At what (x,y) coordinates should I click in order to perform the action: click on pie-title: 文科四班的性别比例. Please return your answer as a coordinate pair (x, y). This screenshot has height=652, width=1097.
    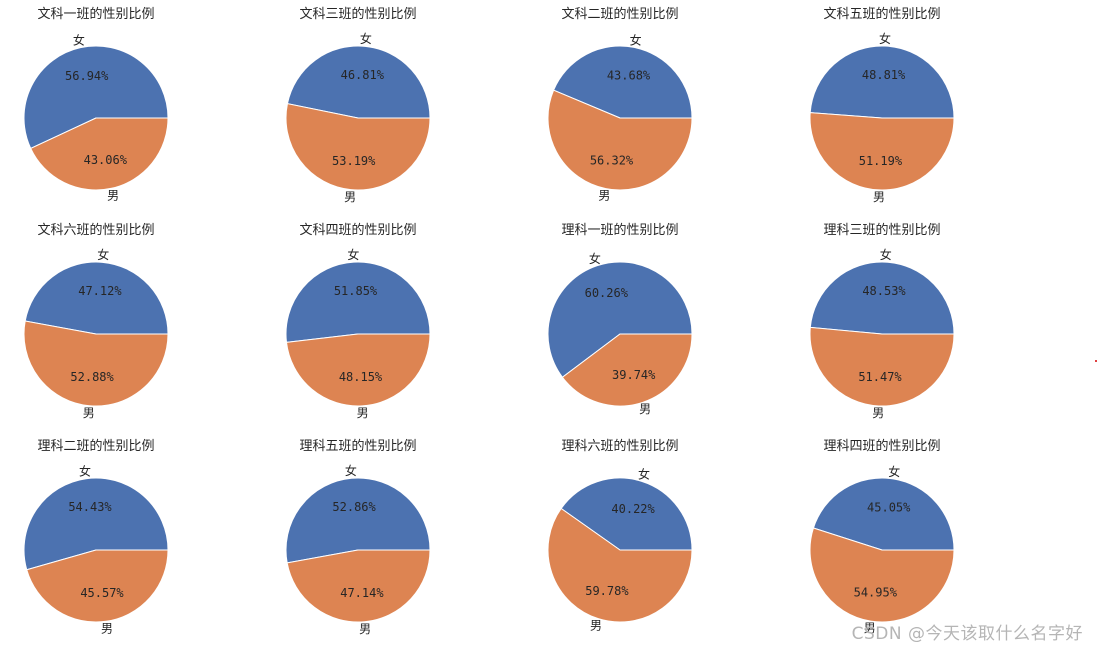
    Looking at the image, I should click on (357, 230).